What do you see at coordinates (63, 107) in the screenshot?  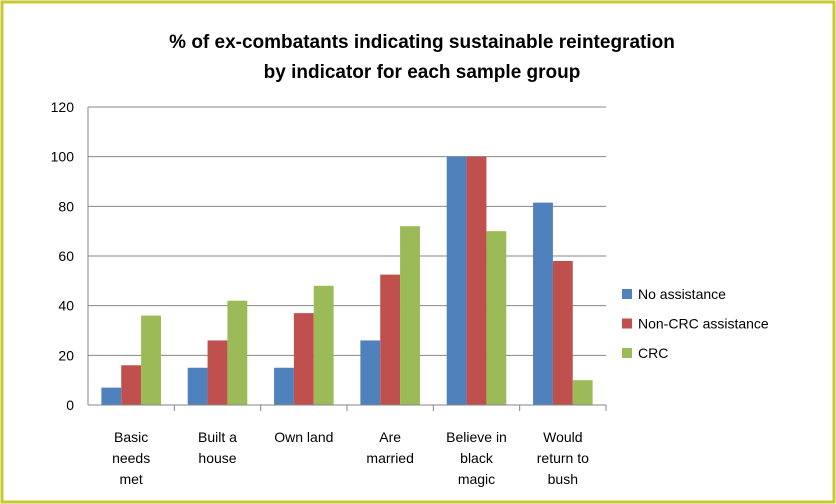 I see `y-tick-label: 120` at bounding box center [63, 107].